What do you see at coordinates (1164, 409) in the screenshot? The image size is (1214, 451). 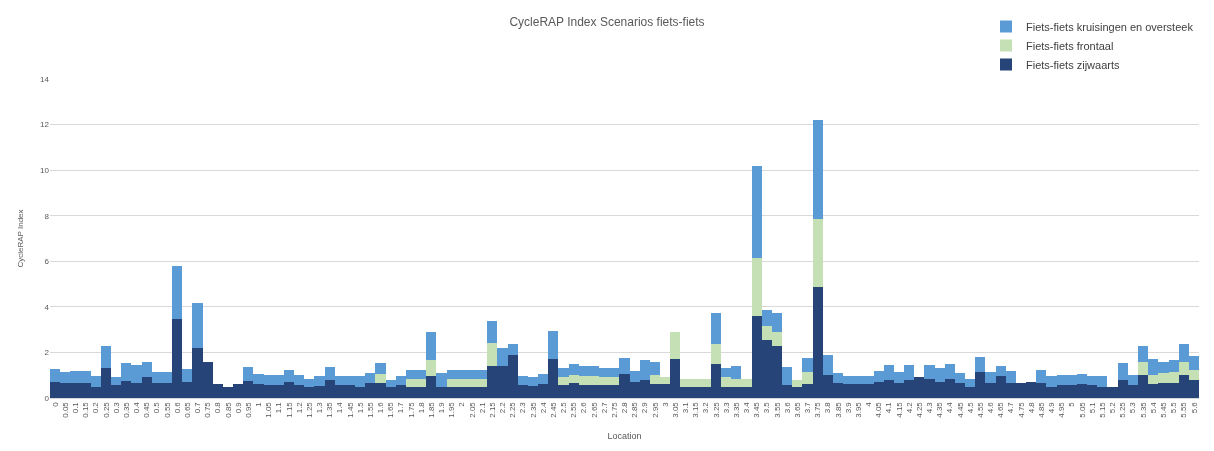 I see `x-tick-label: 5.45` at bounding box center [1164, 409].